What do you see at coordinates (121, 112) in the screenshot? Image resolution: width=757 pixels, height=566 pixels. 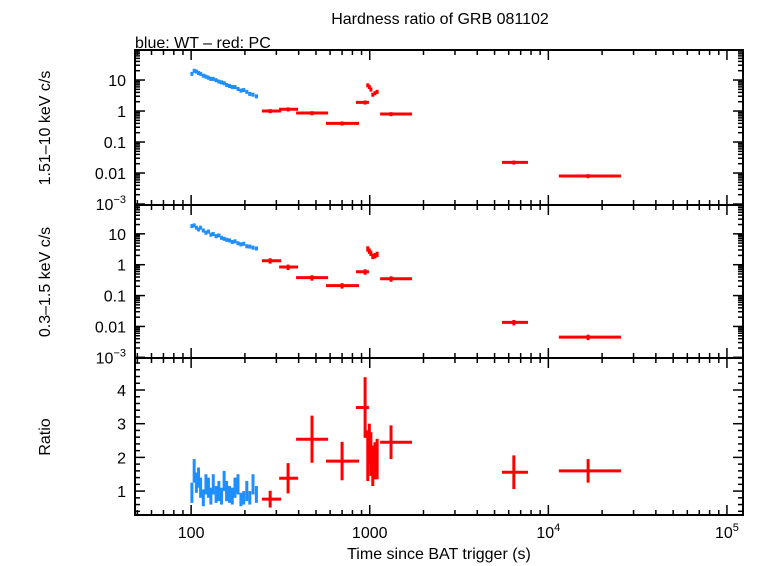 I see `y-tick-label: 1` at bounding box center [121, 112].